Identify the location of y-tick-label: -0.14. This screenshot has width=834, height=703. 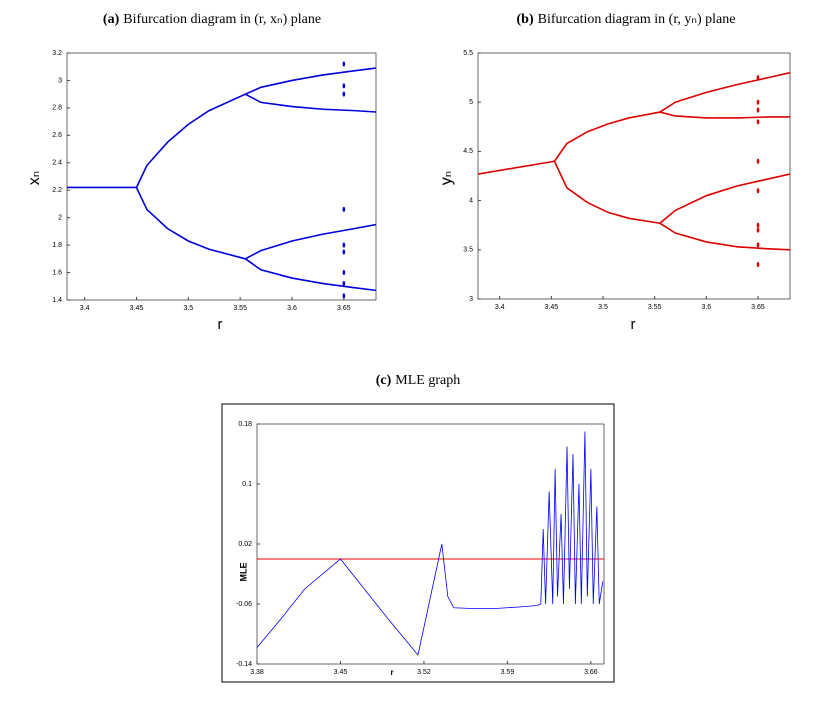
(244, 664).